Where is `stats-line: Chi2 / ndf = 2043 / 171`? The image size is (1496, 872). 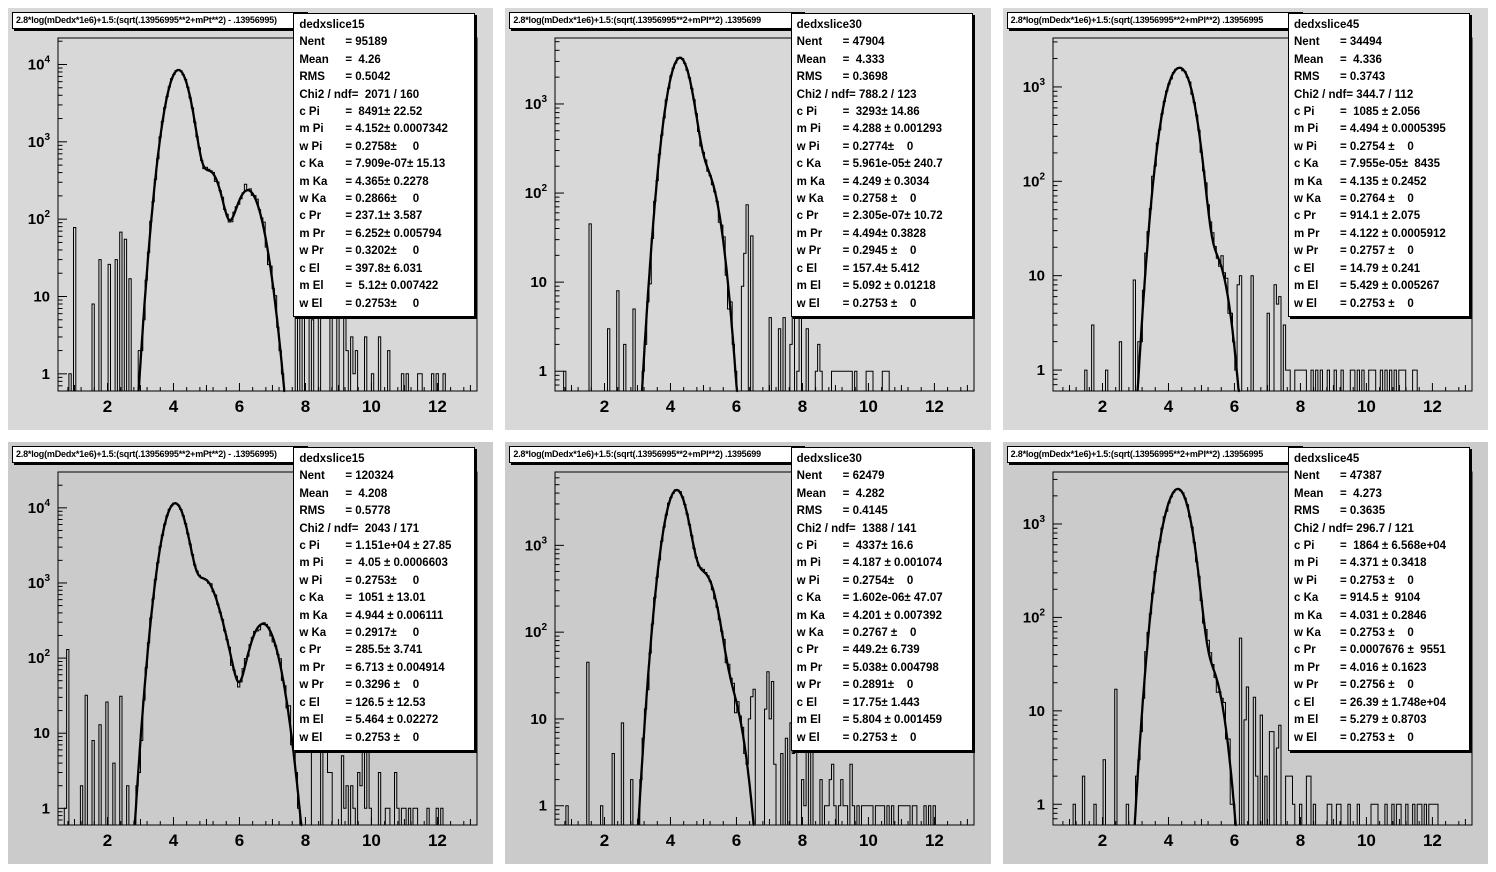 stats-line: Chi2 / ndf = 2043 / 171 is located at coordinates (359, 528).